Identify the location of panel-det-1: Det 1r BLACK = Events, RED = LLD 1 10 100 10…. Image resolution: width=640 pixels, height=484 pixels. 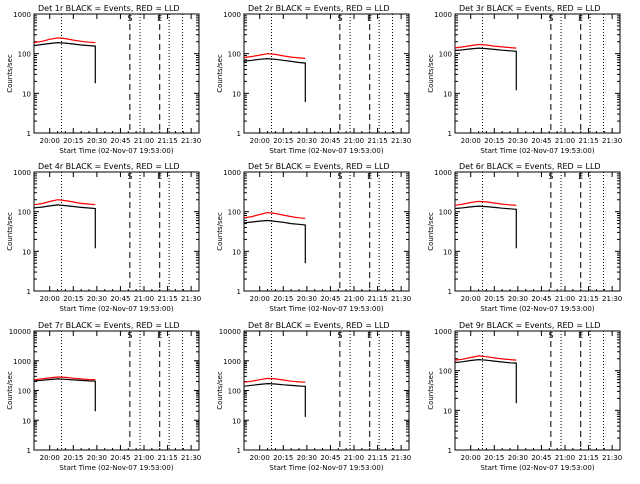
(103, 79).